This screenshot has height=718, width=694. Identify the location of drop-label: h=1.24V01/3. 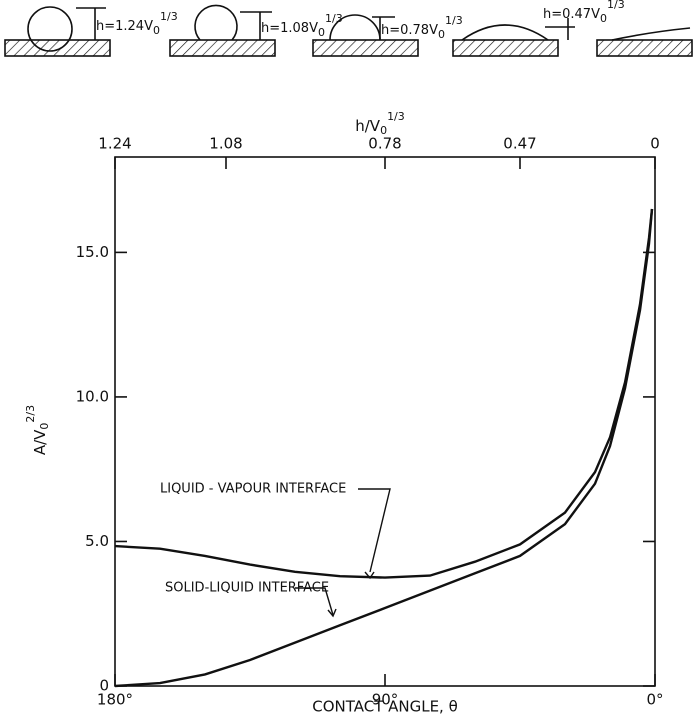
(137, 23).